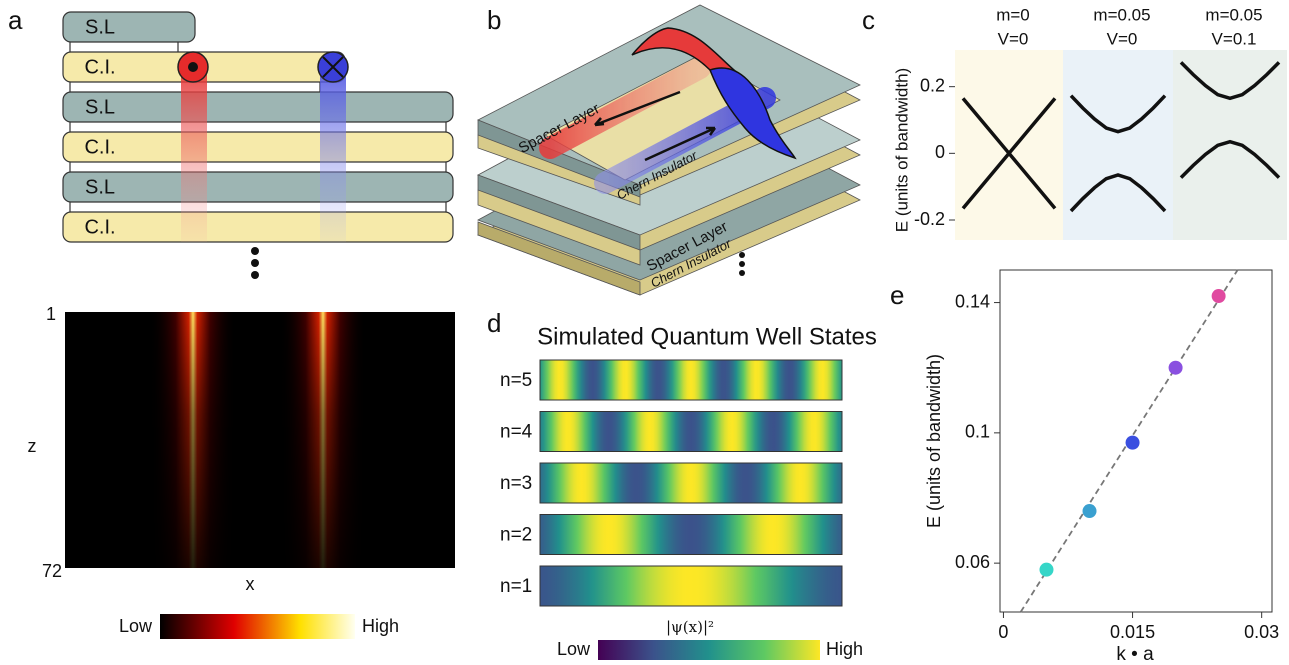  What do you see at coordinates (972, 301) in the screenshot?
I see `y-tick-label: 0.14` at bounding box center [972, 301].